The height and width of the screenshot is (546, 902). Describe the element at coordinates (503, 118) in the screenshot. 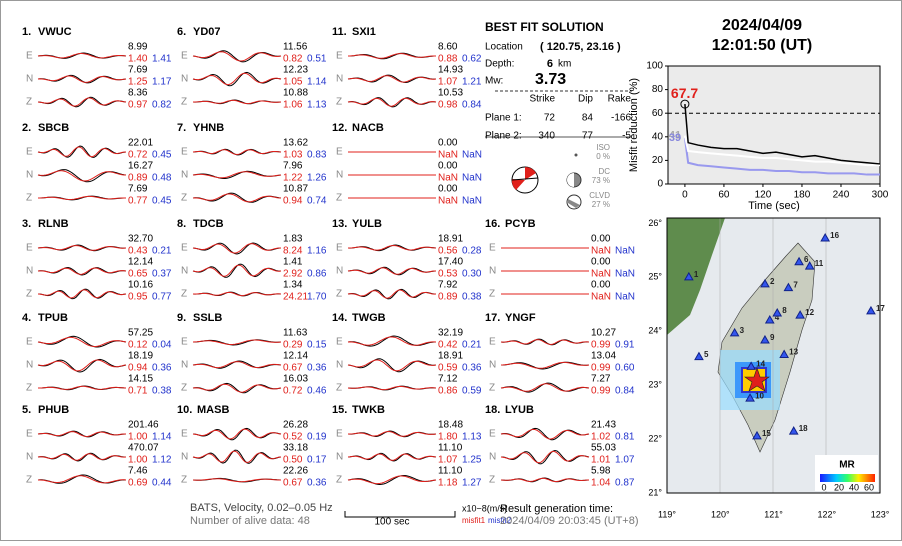

I see `plane-label: Plane 1:` at that location.